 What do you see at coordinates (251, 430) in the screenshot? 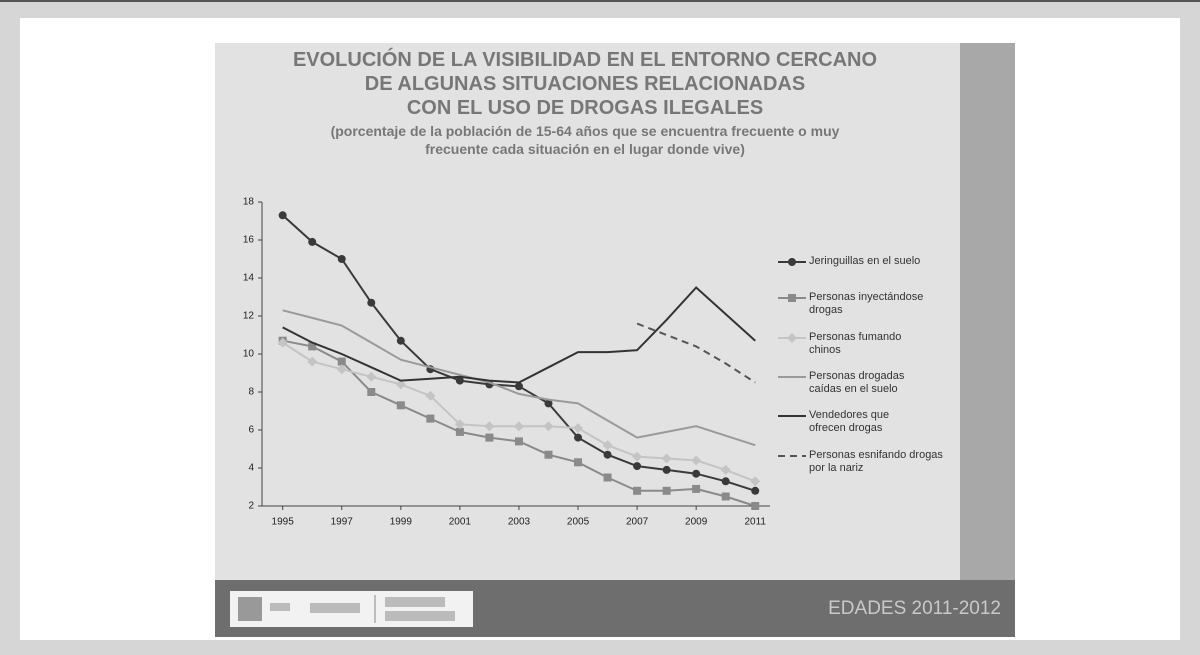
I see `y-tick-label: 6` at bounding box center [251, 430].